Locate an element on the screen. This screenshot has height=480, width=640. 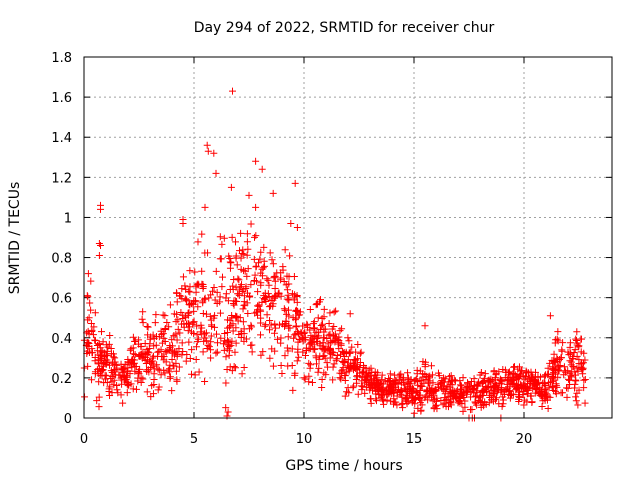
y-tick-label: 1.6 is located at coordinates (61, 98).